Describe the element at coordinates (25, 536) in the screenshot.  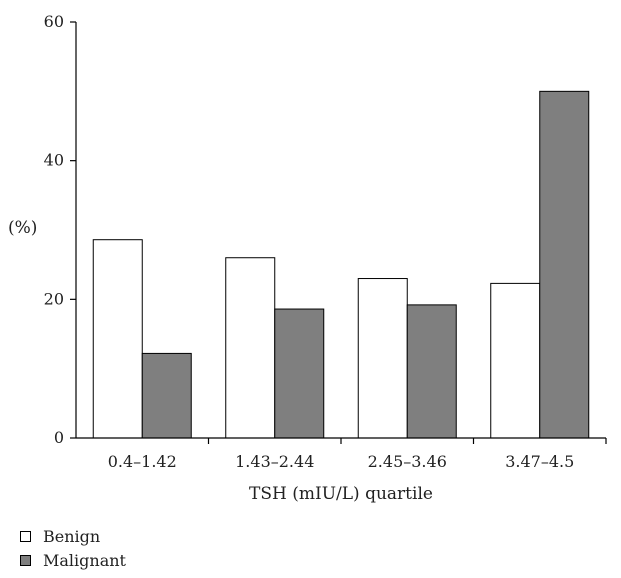
I see `legend-swatch-benign` at that location.